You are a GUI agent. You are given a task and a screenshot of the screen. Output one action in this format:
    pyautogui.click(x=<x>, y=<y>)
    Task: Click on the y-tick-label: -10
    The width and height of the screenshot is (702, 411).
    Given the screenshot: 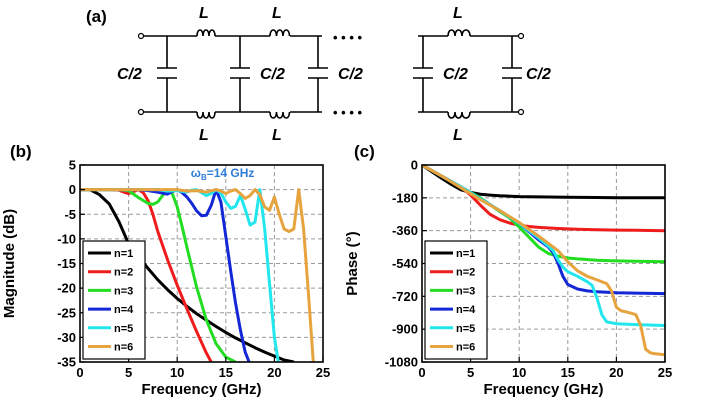 What is the action you would take?
    pyautogui.click(x=66, y=238)
    